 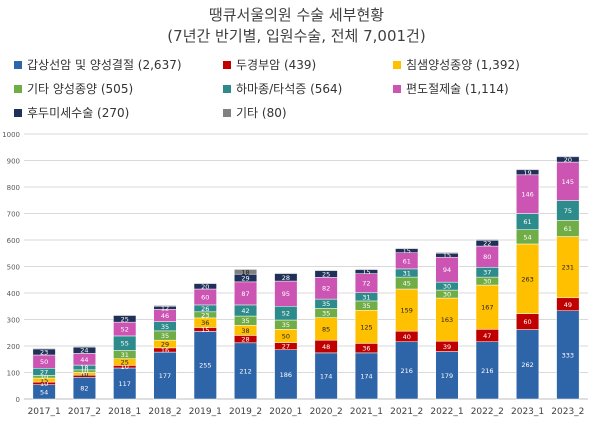 I want to click on data-label: 186, so click(x=286, y=375).